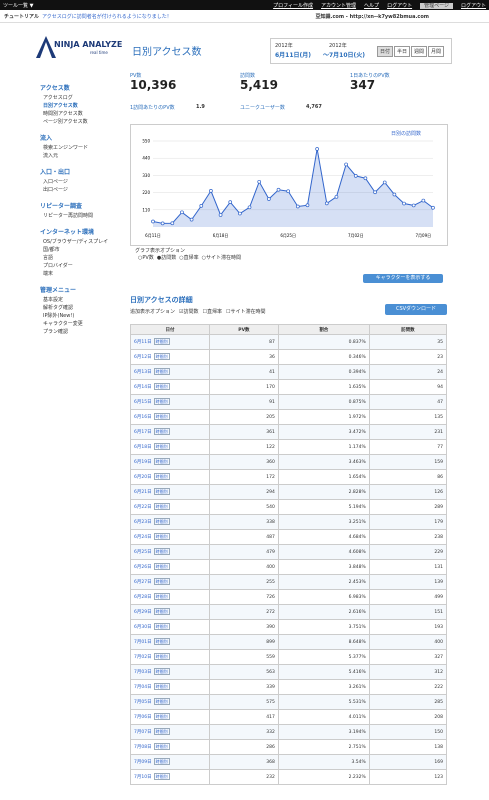 This screenshot has width=489, height=800. I want to click on date: 6月24日, so click(143, 537).